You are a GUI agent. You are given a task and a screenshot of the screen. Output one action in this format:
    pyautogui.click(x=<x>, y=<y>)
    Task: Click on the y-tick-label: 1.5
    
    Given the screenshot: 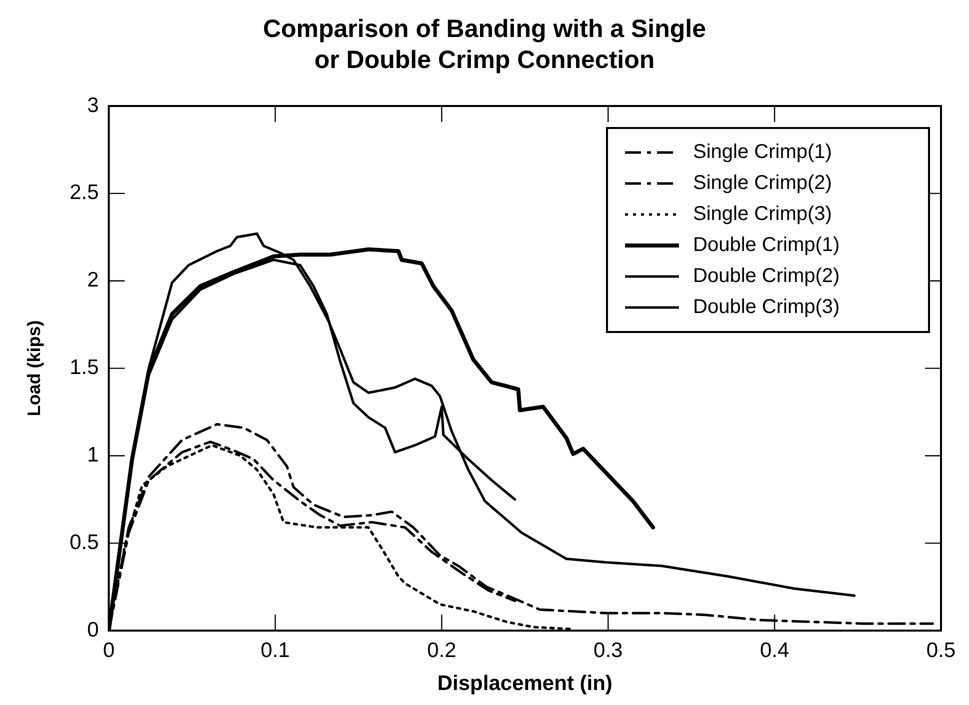 What is the action you would take?
    pyautogui.click(x=84, y=368)
    